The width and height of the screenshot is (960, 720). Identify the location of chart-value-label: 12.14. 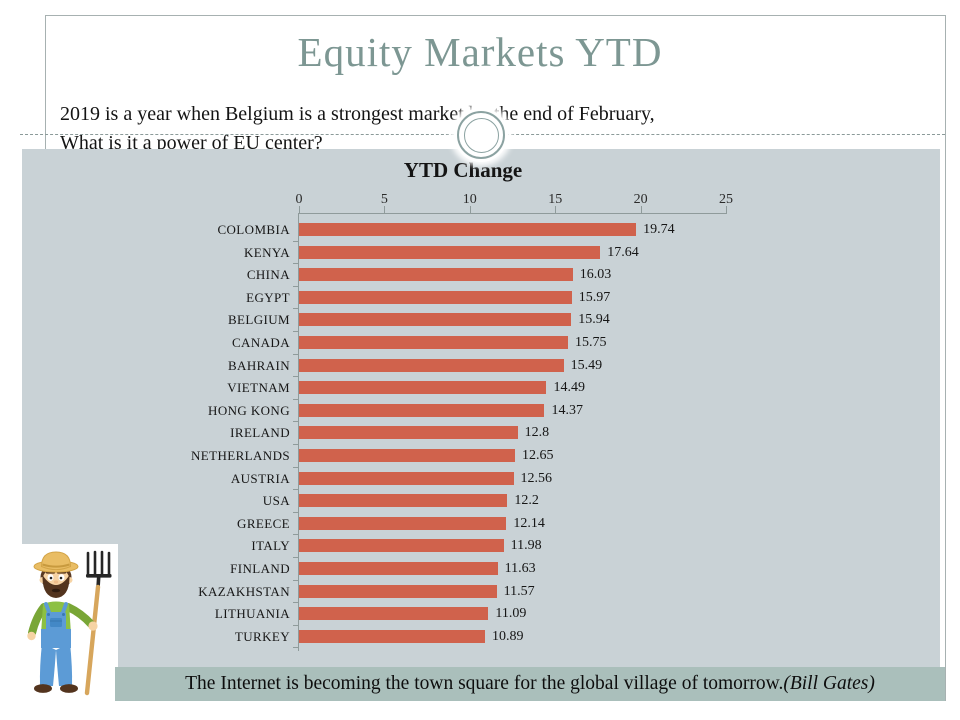
(529, 523).